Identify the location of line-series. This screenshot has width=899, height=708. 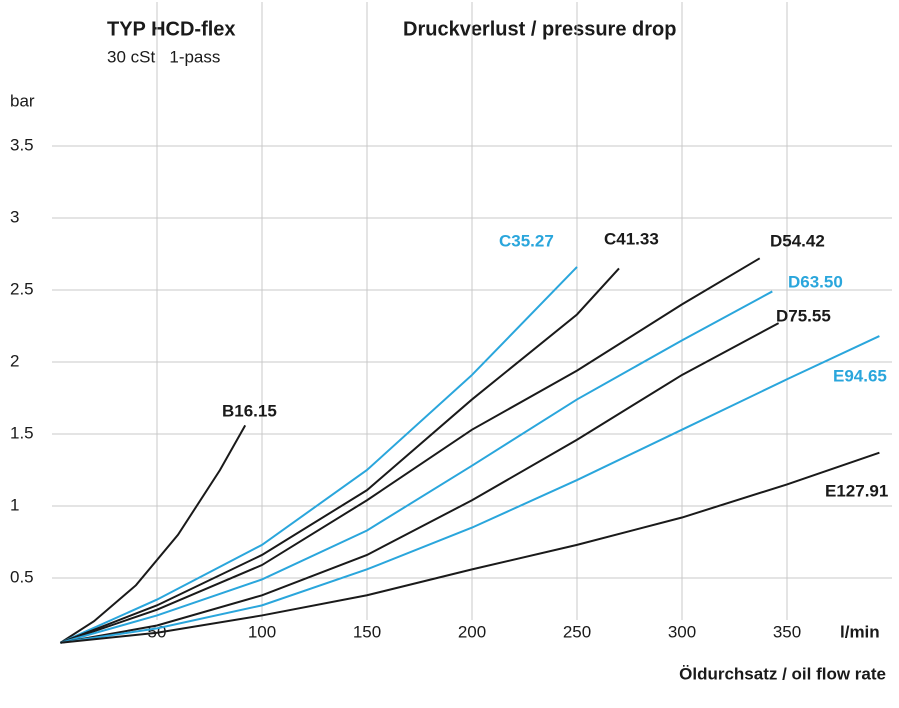
(153, 534).